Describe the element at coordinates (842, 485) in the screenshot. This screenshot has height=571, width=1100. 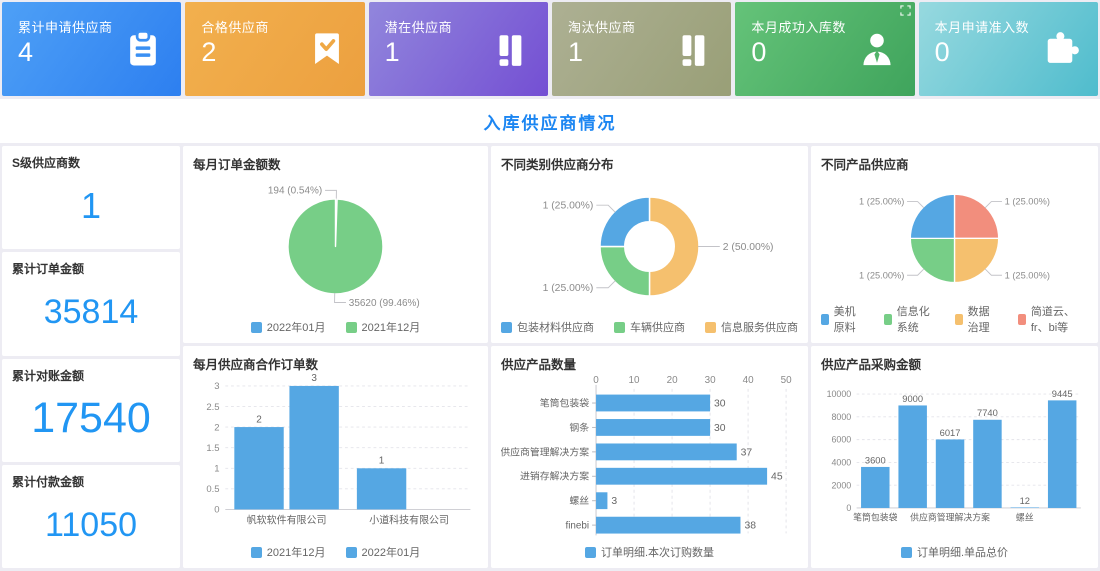
I see `svg-text: 2000` at that location.